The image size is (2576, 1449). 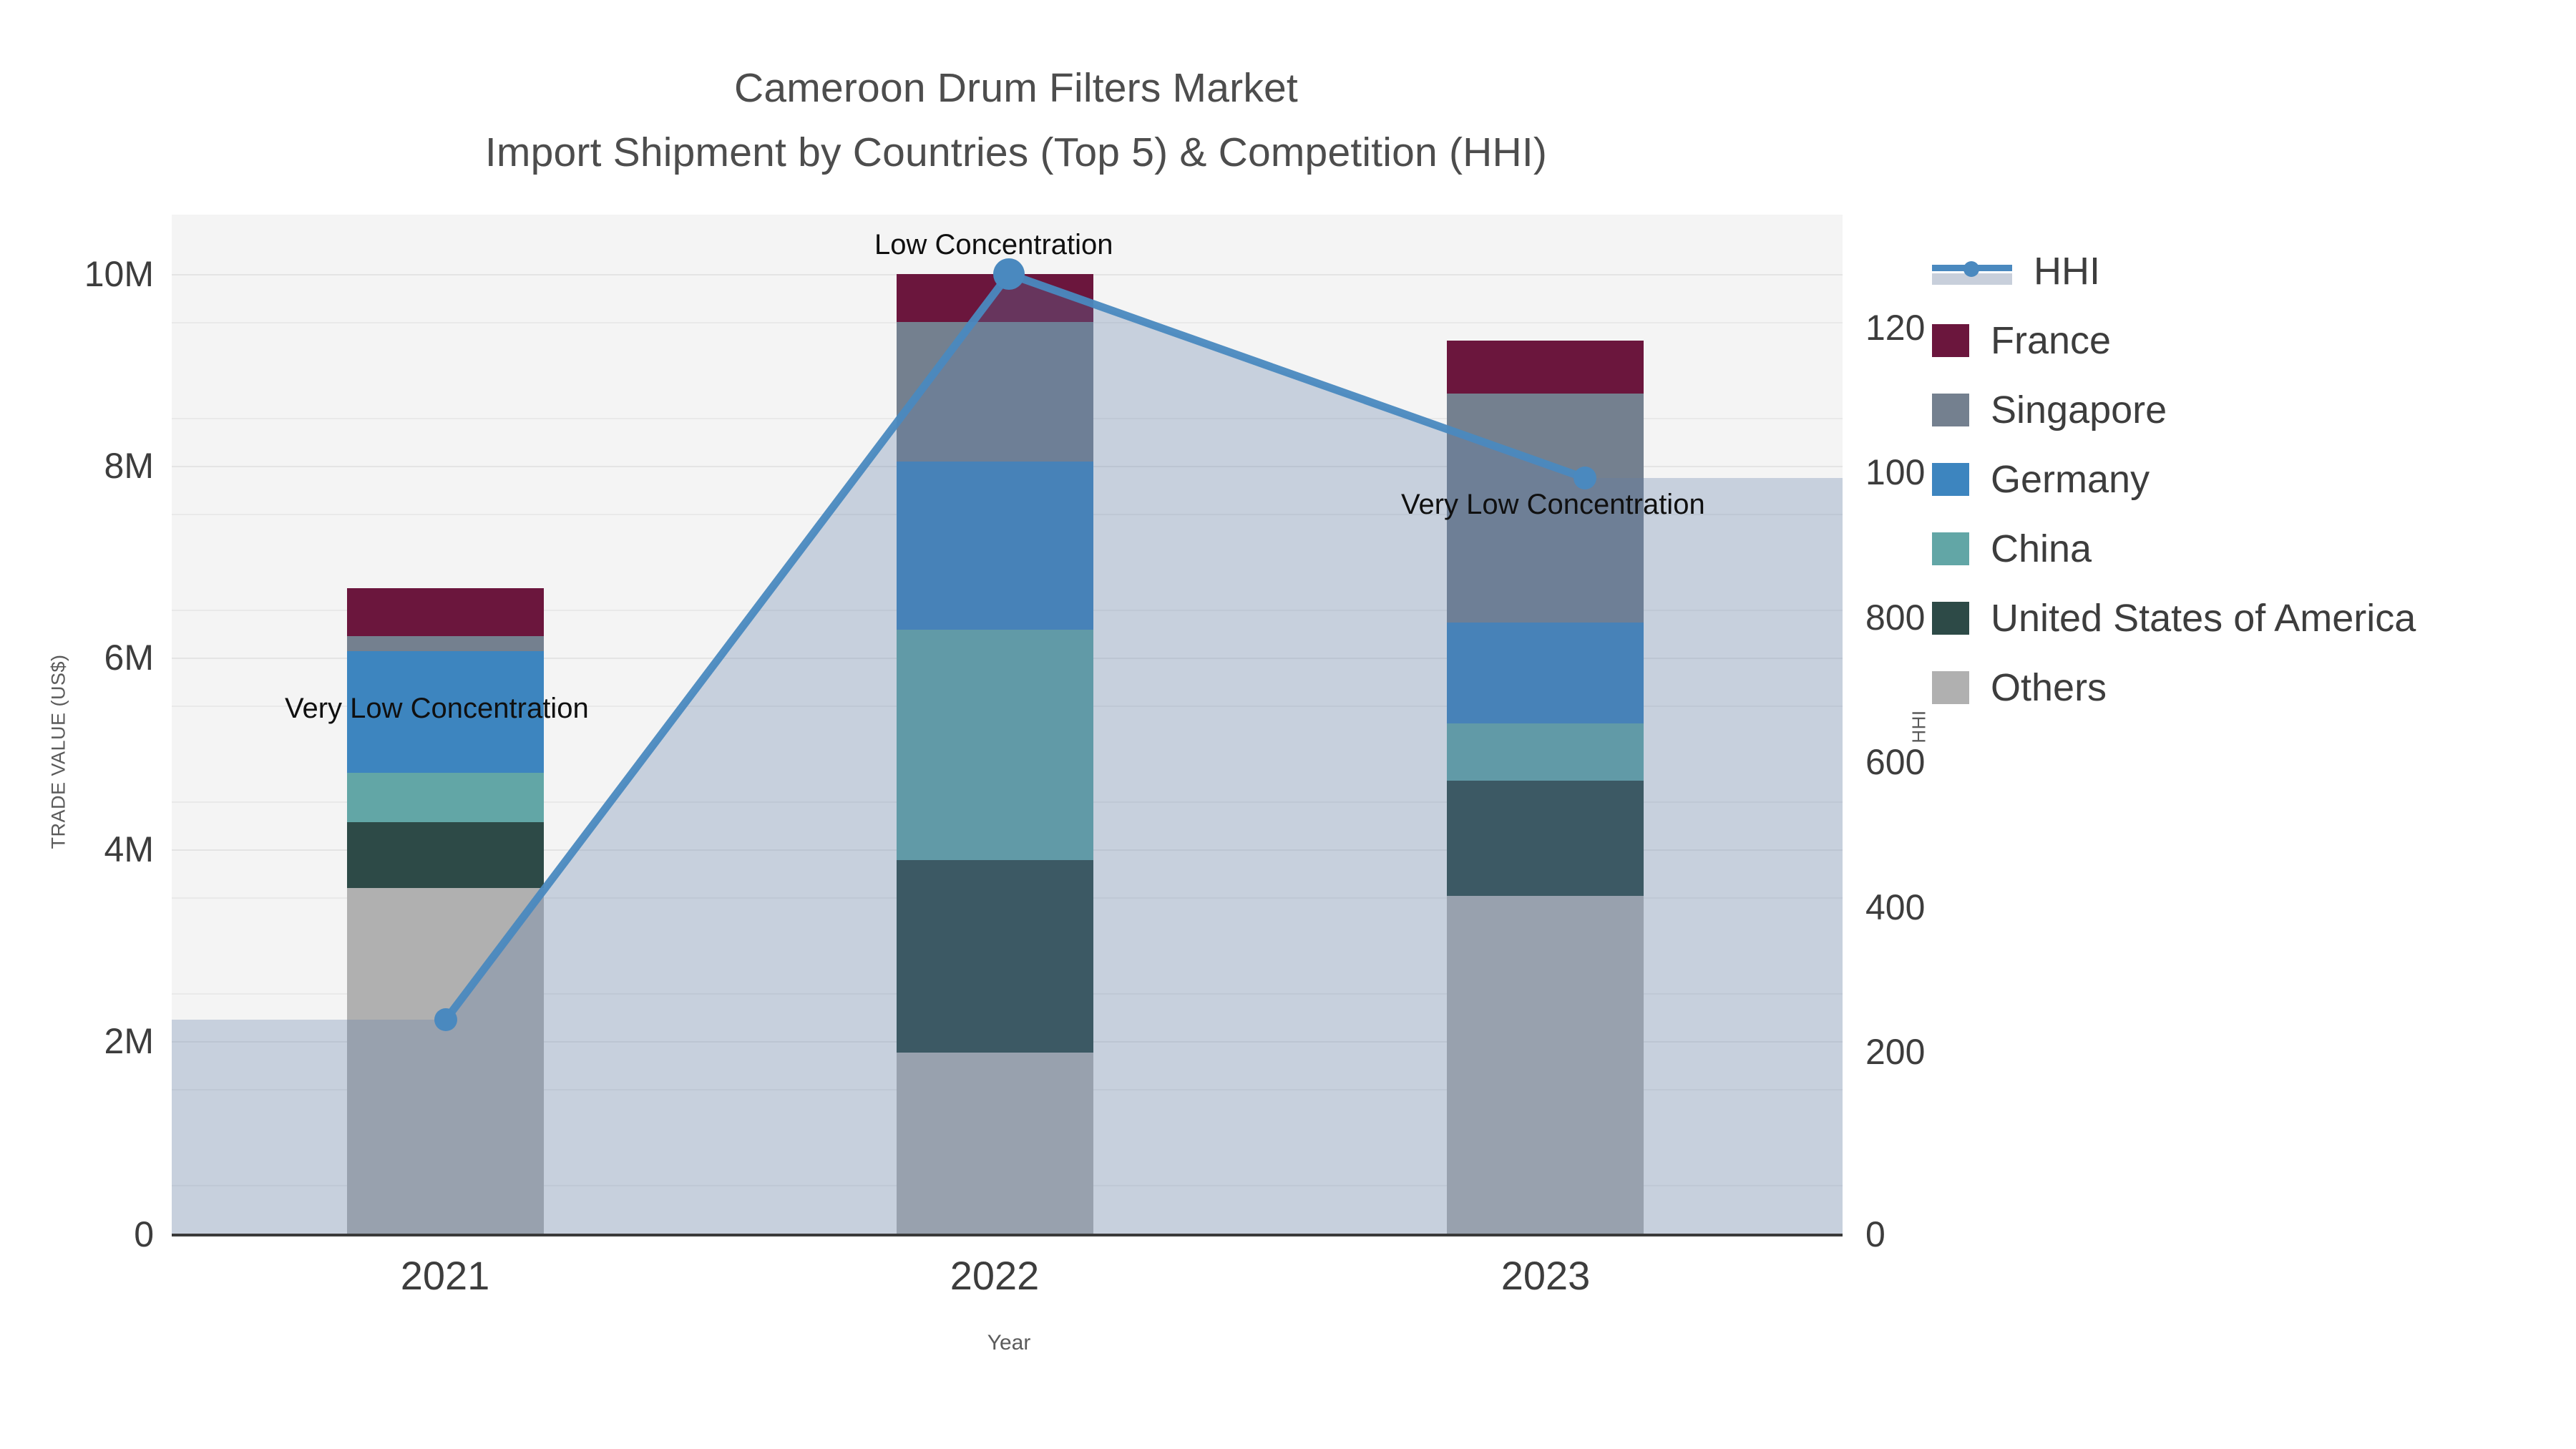 What do you see at coordinates (445, 612) in the screenshot?
I see `bar-segment-france-2021` at bounding box center [445, 612].